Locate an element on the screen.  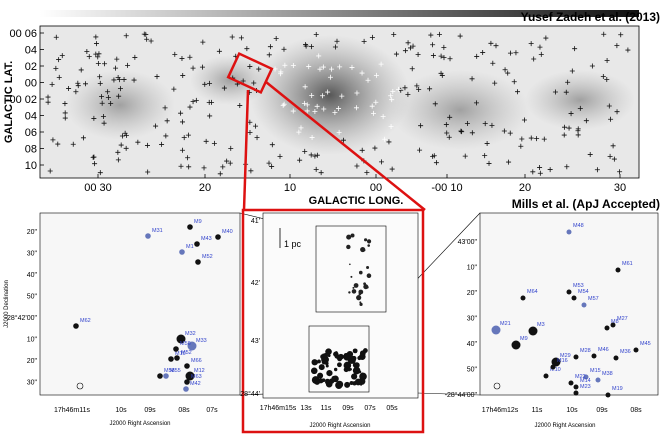
right-x-tick-label: 09s is located at coordinates (602, 410).